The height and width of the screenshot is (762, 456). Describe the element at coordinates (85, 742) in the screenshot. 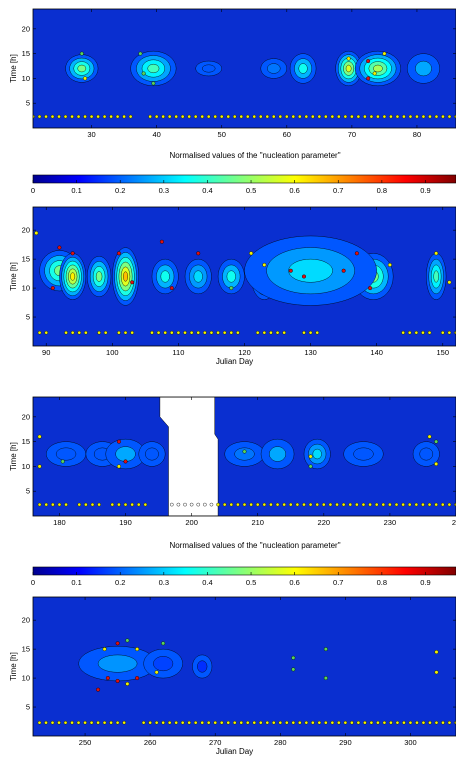

I see `x-tick-label: 250` at that location.